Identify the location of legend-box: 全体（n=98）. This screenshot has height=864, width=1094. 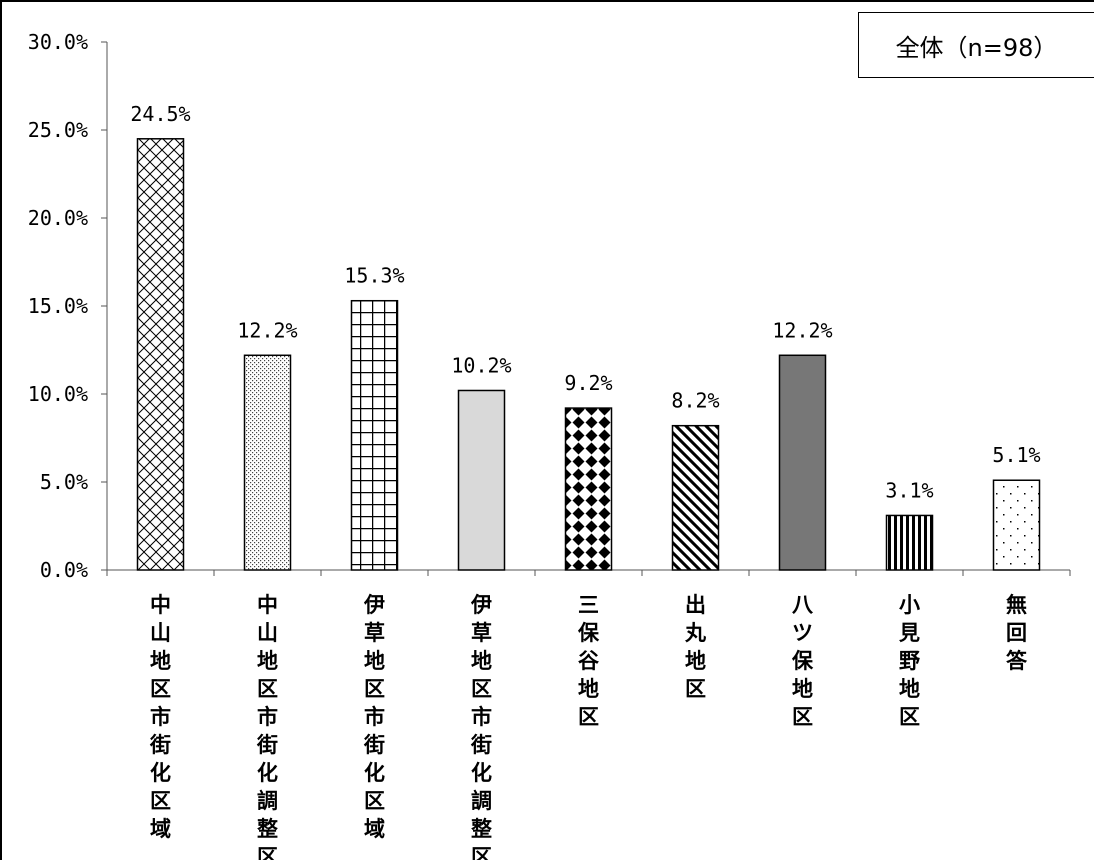
(976, 45).